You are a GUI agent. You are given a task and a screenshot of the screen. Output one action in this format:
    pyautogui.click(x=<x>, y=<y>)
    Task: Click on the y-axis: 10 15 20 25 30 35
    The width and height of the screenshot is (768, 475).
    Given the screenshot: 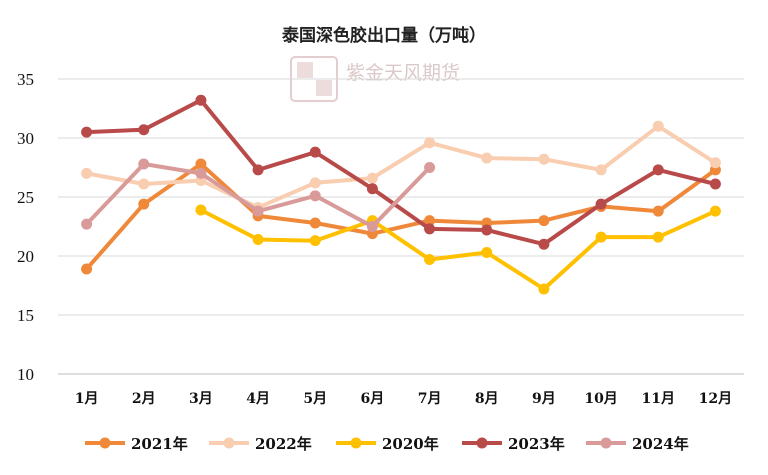 What is the action you would take?
    pyautogui.click(x=25, y=227)
    